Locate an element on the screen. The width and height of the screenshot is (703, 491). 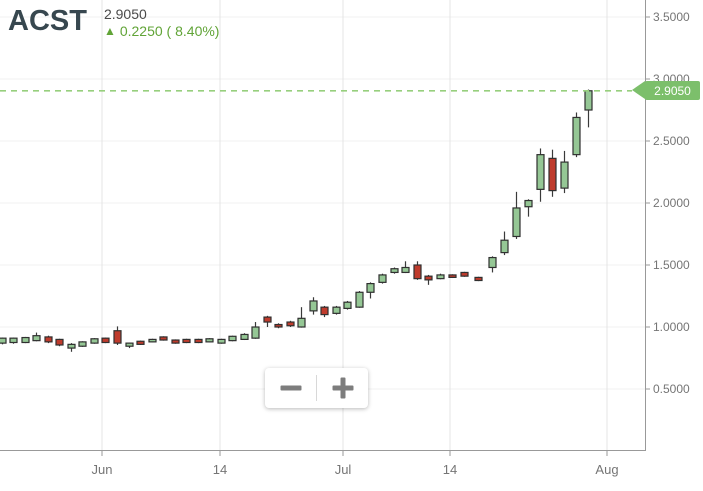
minus-icon is located at coordinates (290, 388).